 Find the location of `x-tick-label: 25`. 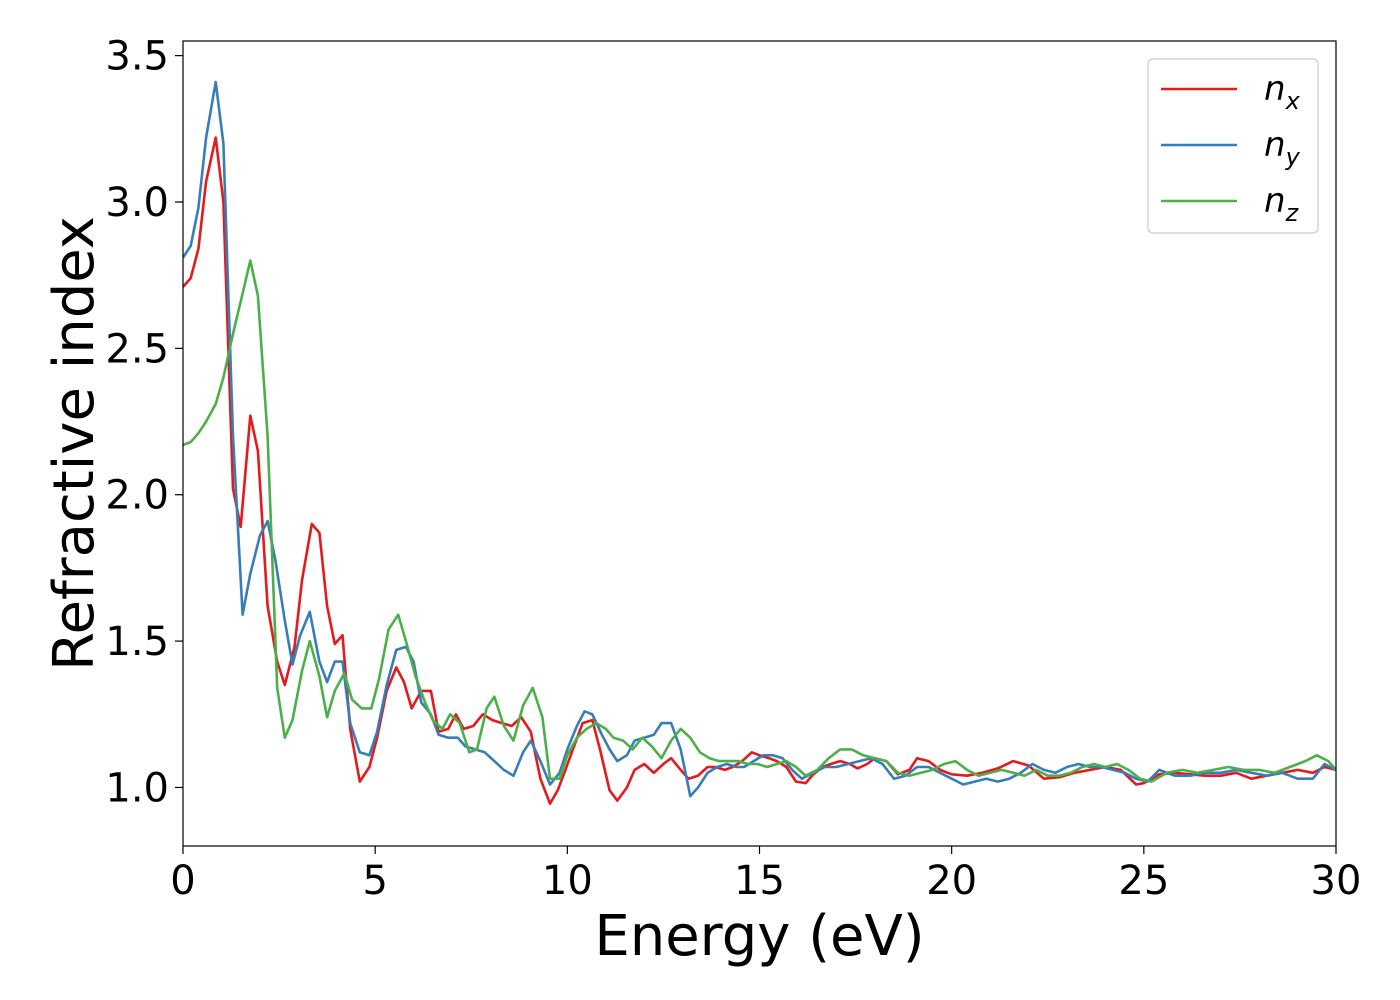

x-tick-label: 25 is located at coordinates (1143, 881).